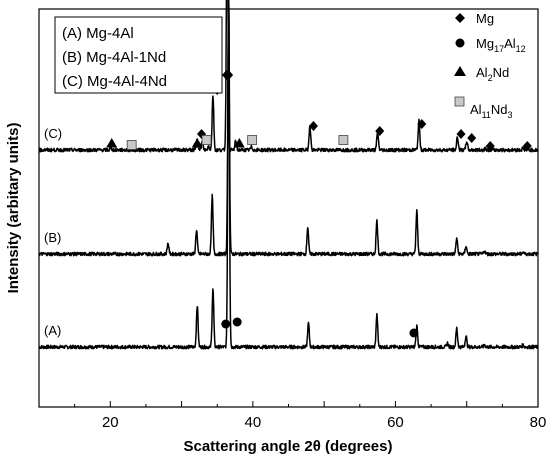 The height and width of the screenshot is (460, 550). Describe the element at coordinates (492, 74) in the screenshot. I see `phase-legend-al2nd: Al2Nd` at that location.